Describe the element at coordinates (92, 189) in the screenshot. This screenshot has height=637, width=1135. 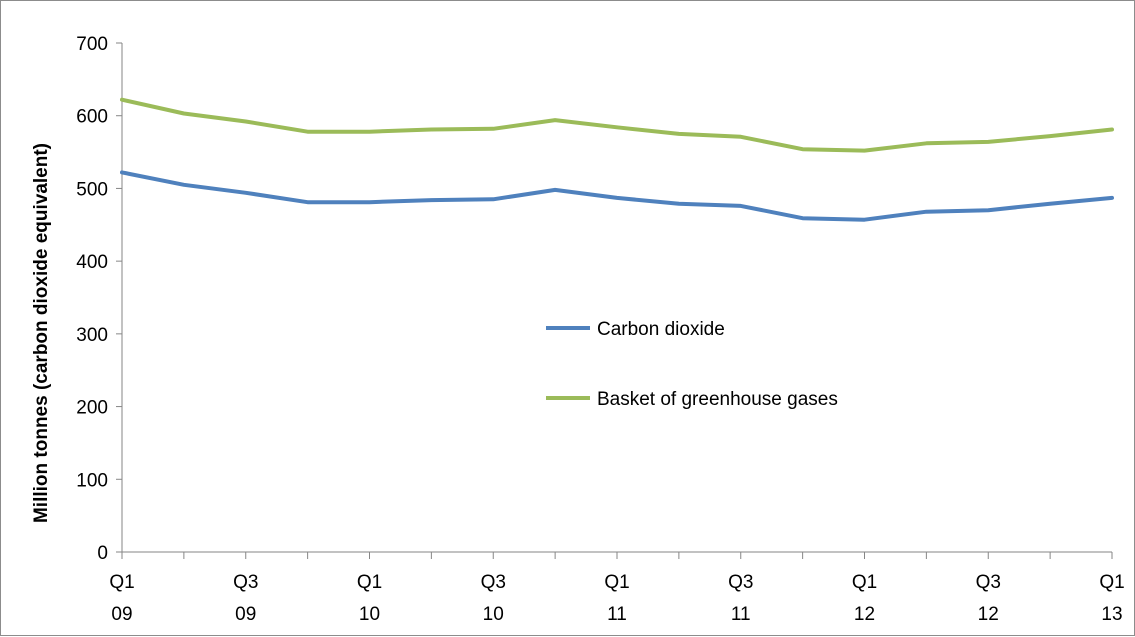
I see `y-tick-label: 500` at that location.